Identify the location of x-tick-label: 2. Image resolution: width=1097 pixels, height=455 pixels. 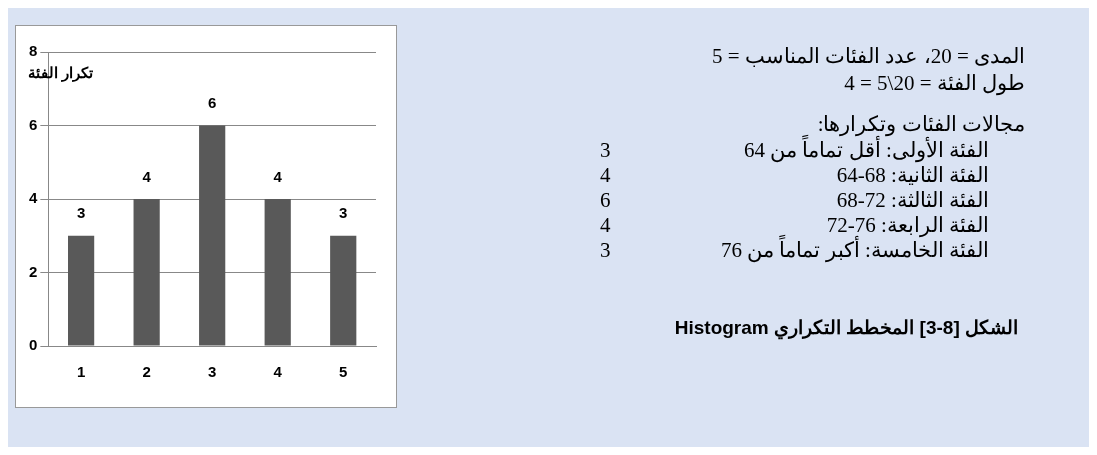
(146, 372).